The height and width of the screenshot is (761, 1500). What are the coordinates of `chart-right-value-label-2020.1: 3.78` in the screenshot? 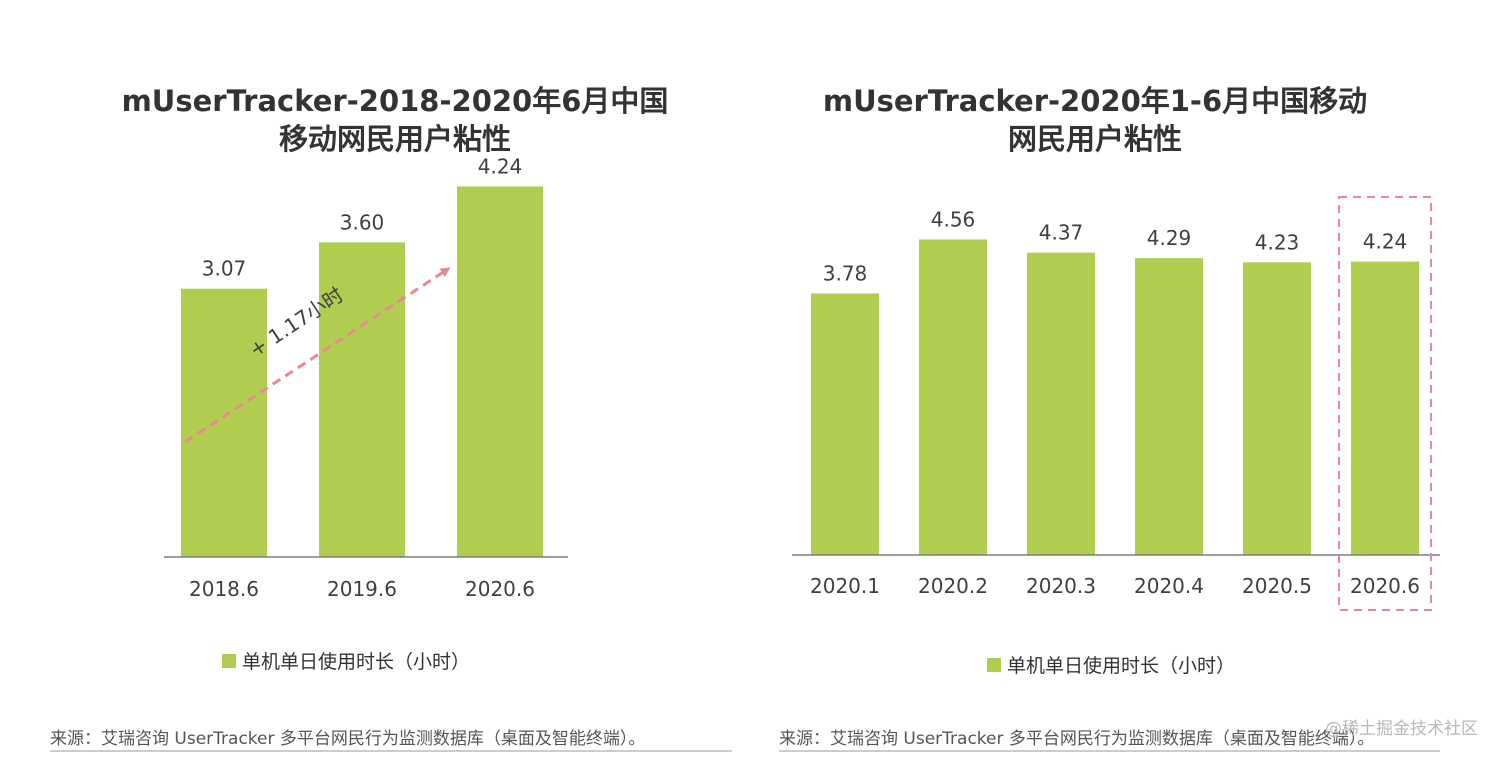 It's located at (845, 273).